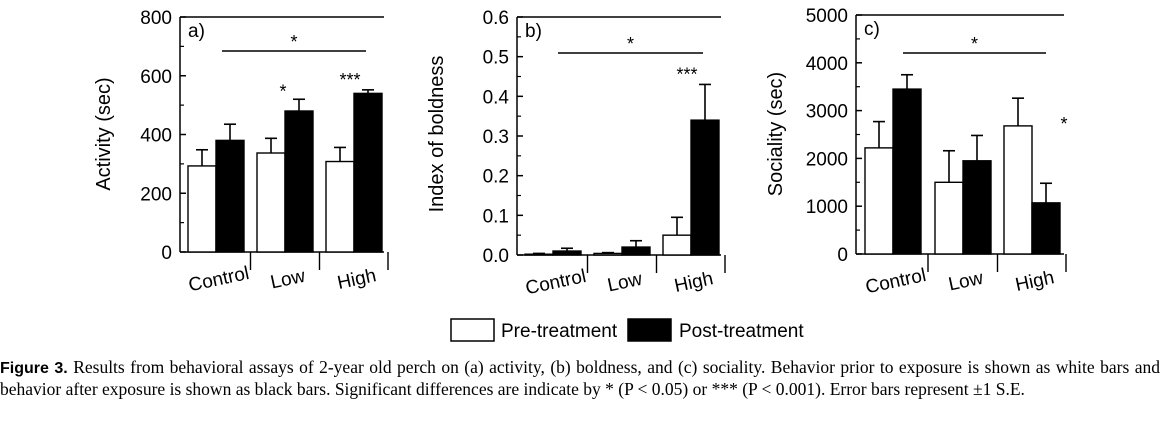  Describe the element at coordinates (496, 18) in the screenshot. I see `y-tick-label: 0.6` at that location.